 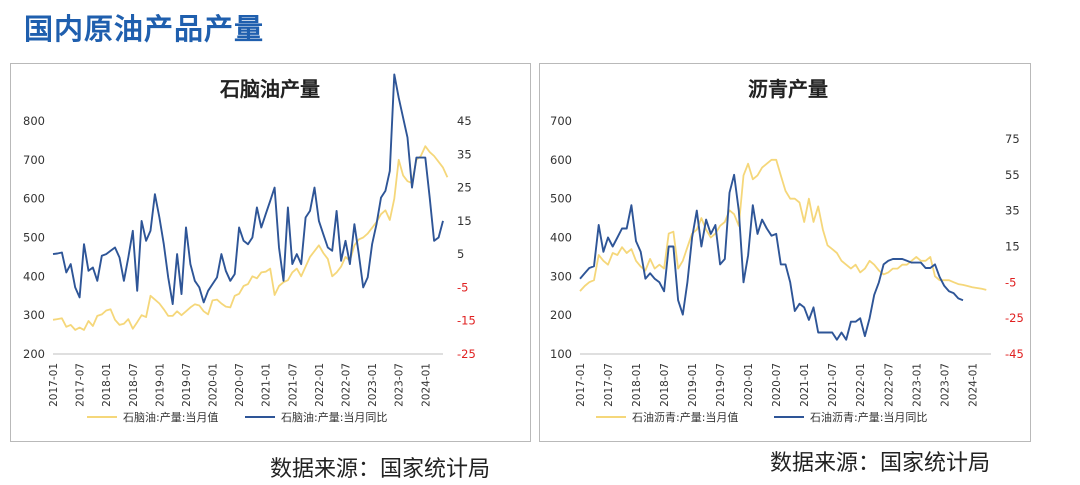 I want to click on y-left-tick-label: 100, so click(x=561, y=354).